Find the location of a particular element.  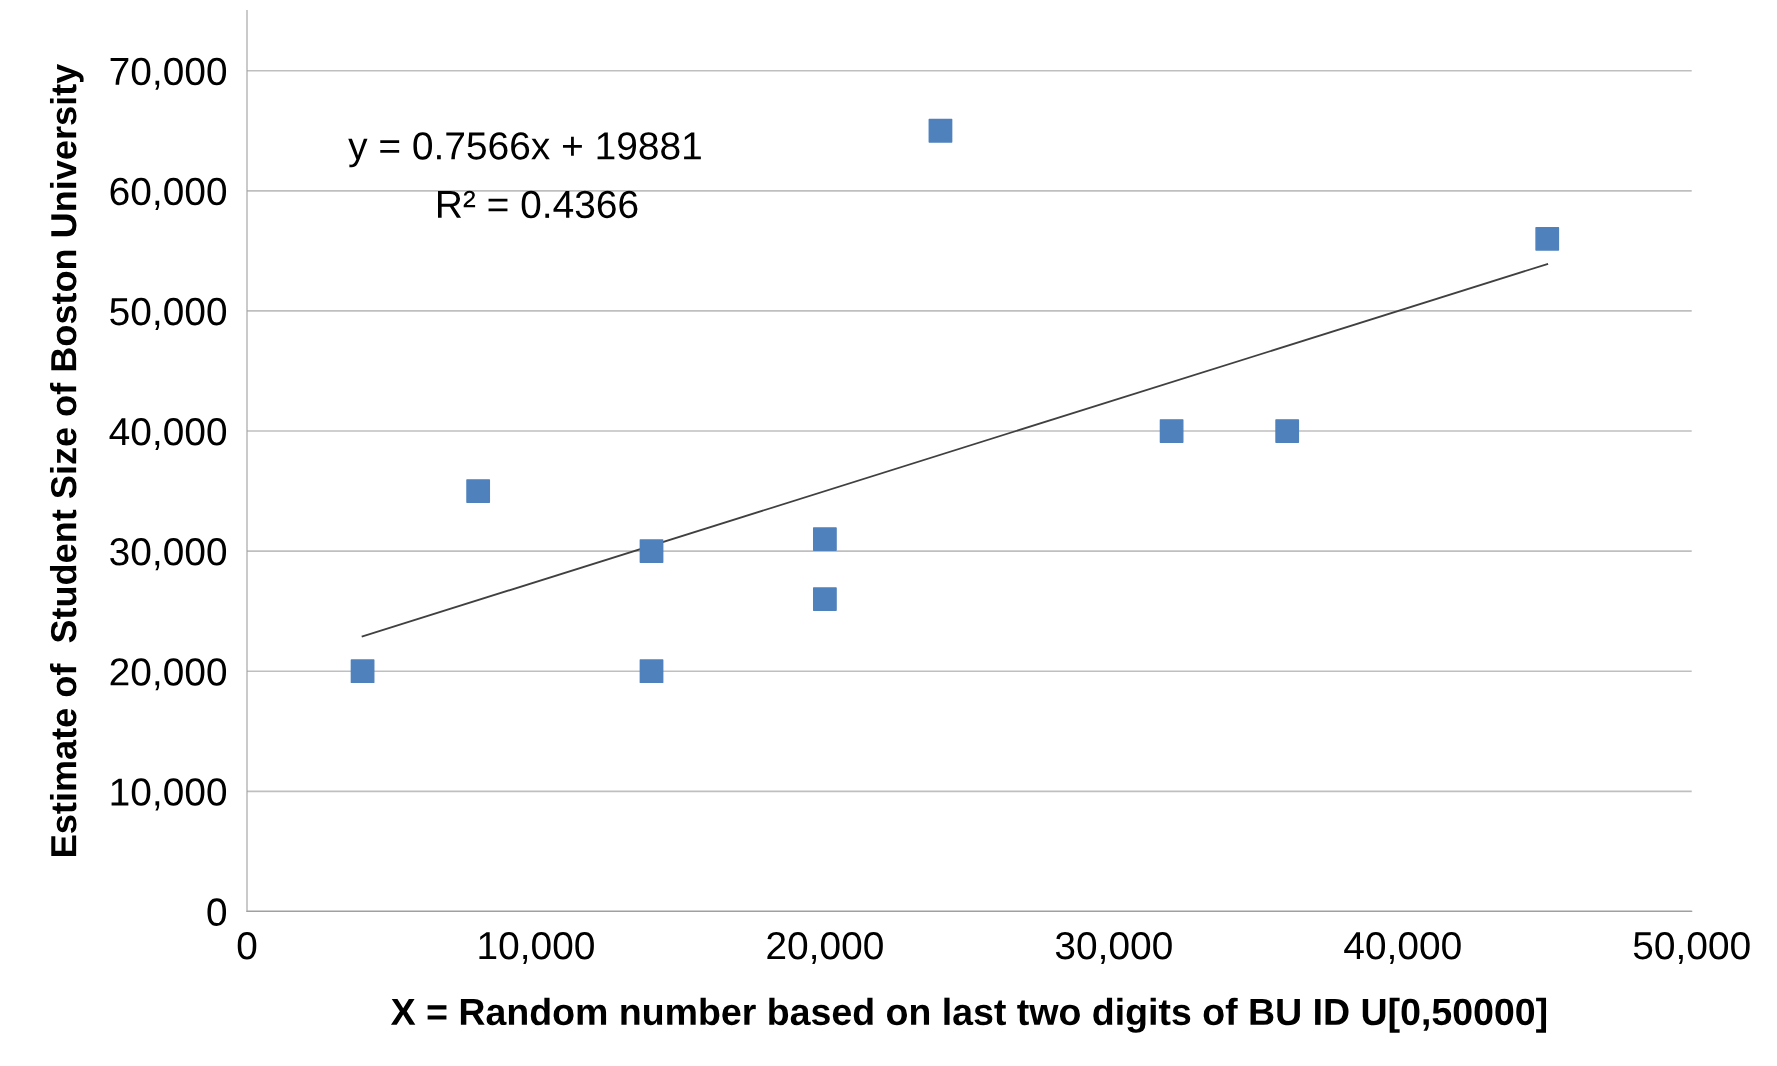

x-tick-label: 40,000 is located at coordinates (1402, 948).